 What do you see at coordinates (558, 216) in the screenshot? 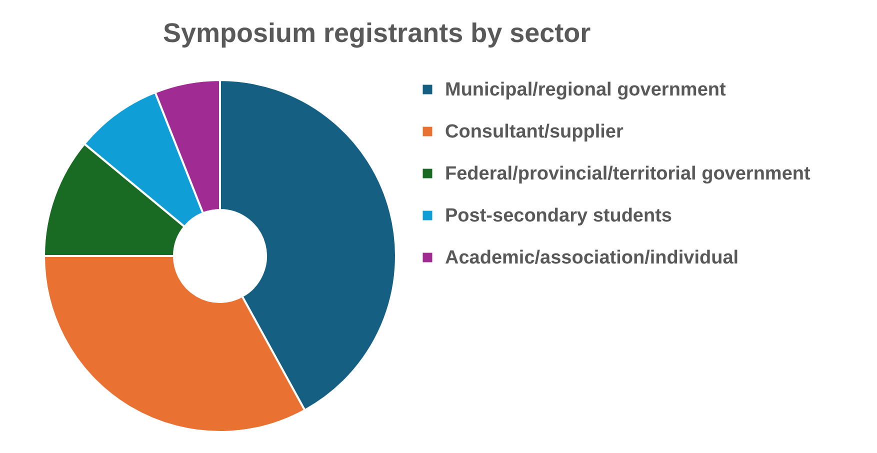
I see `legend-label: Post-secondary students` at bounding box center [558, 216].